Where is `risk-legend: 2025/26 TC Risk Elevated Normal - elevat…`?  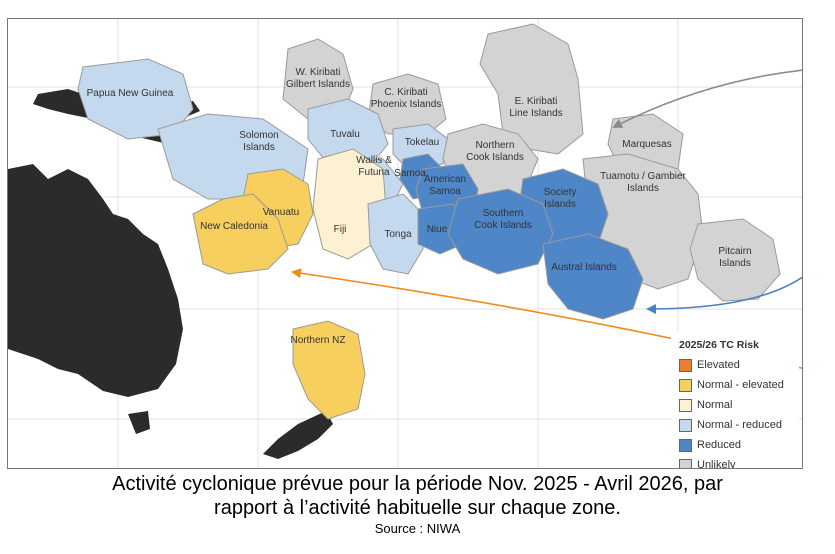 risk-legend: 2025/26 TC Risk Elevated Normal - elevat… is located at coordinates (735, 400).